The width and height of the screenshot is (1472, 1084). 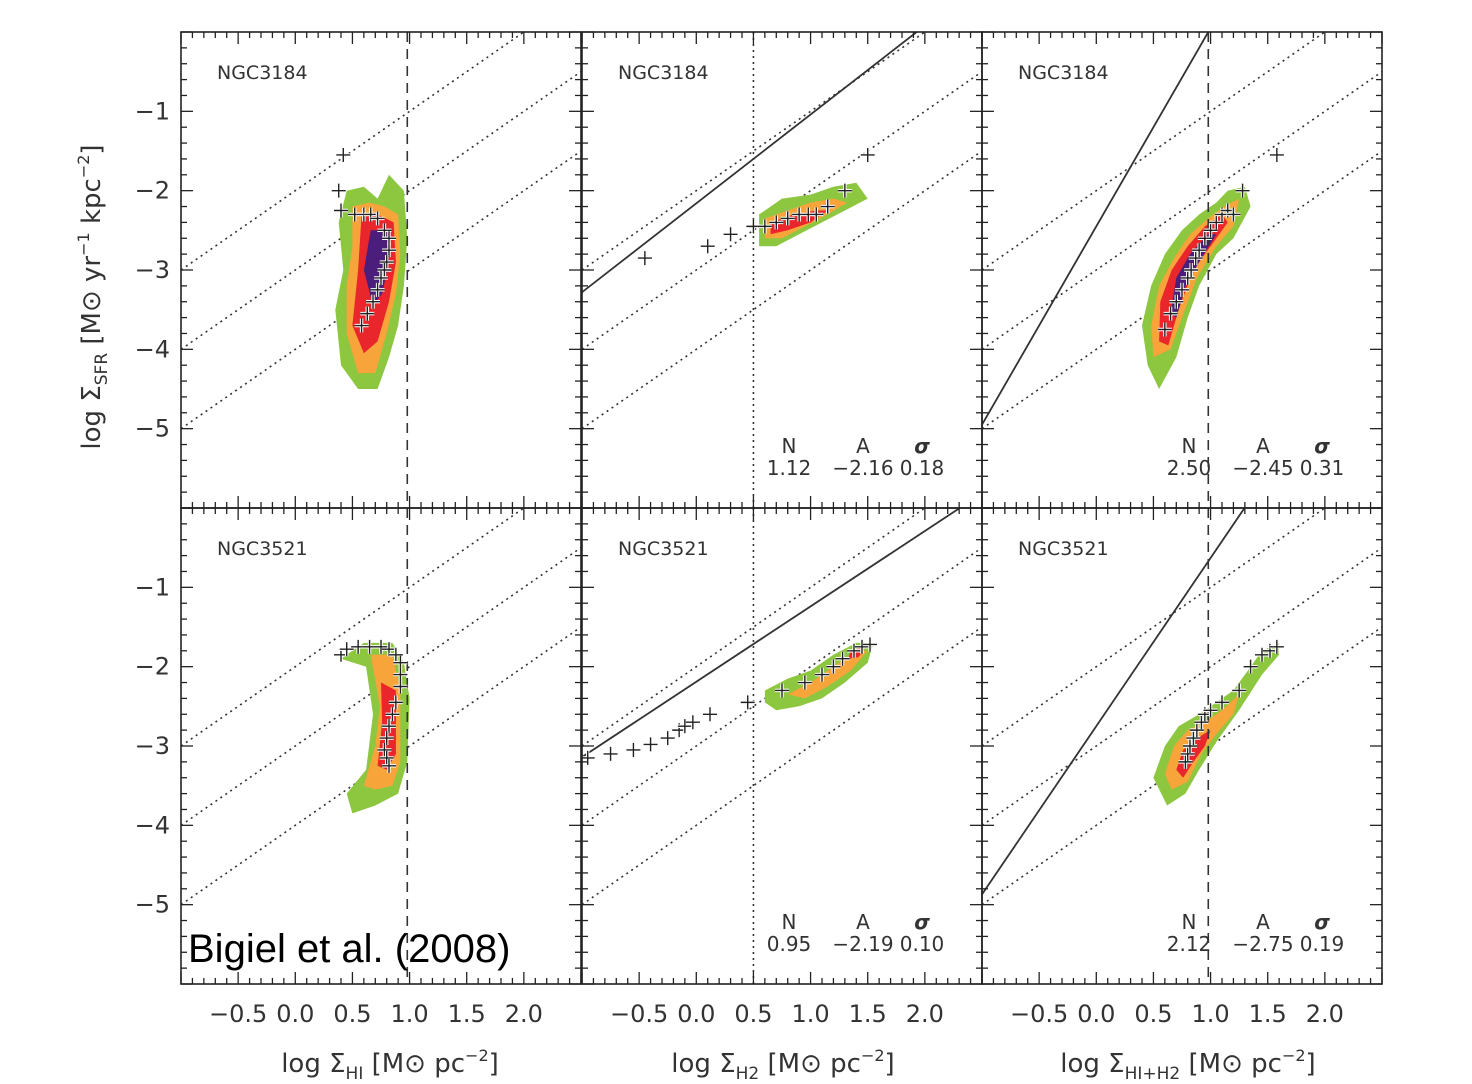 What do you see at coordinates (1063, 549) in the screenshot?
I see `galaxy-name-label: NGC3521` at bounding box center [1063, 549].